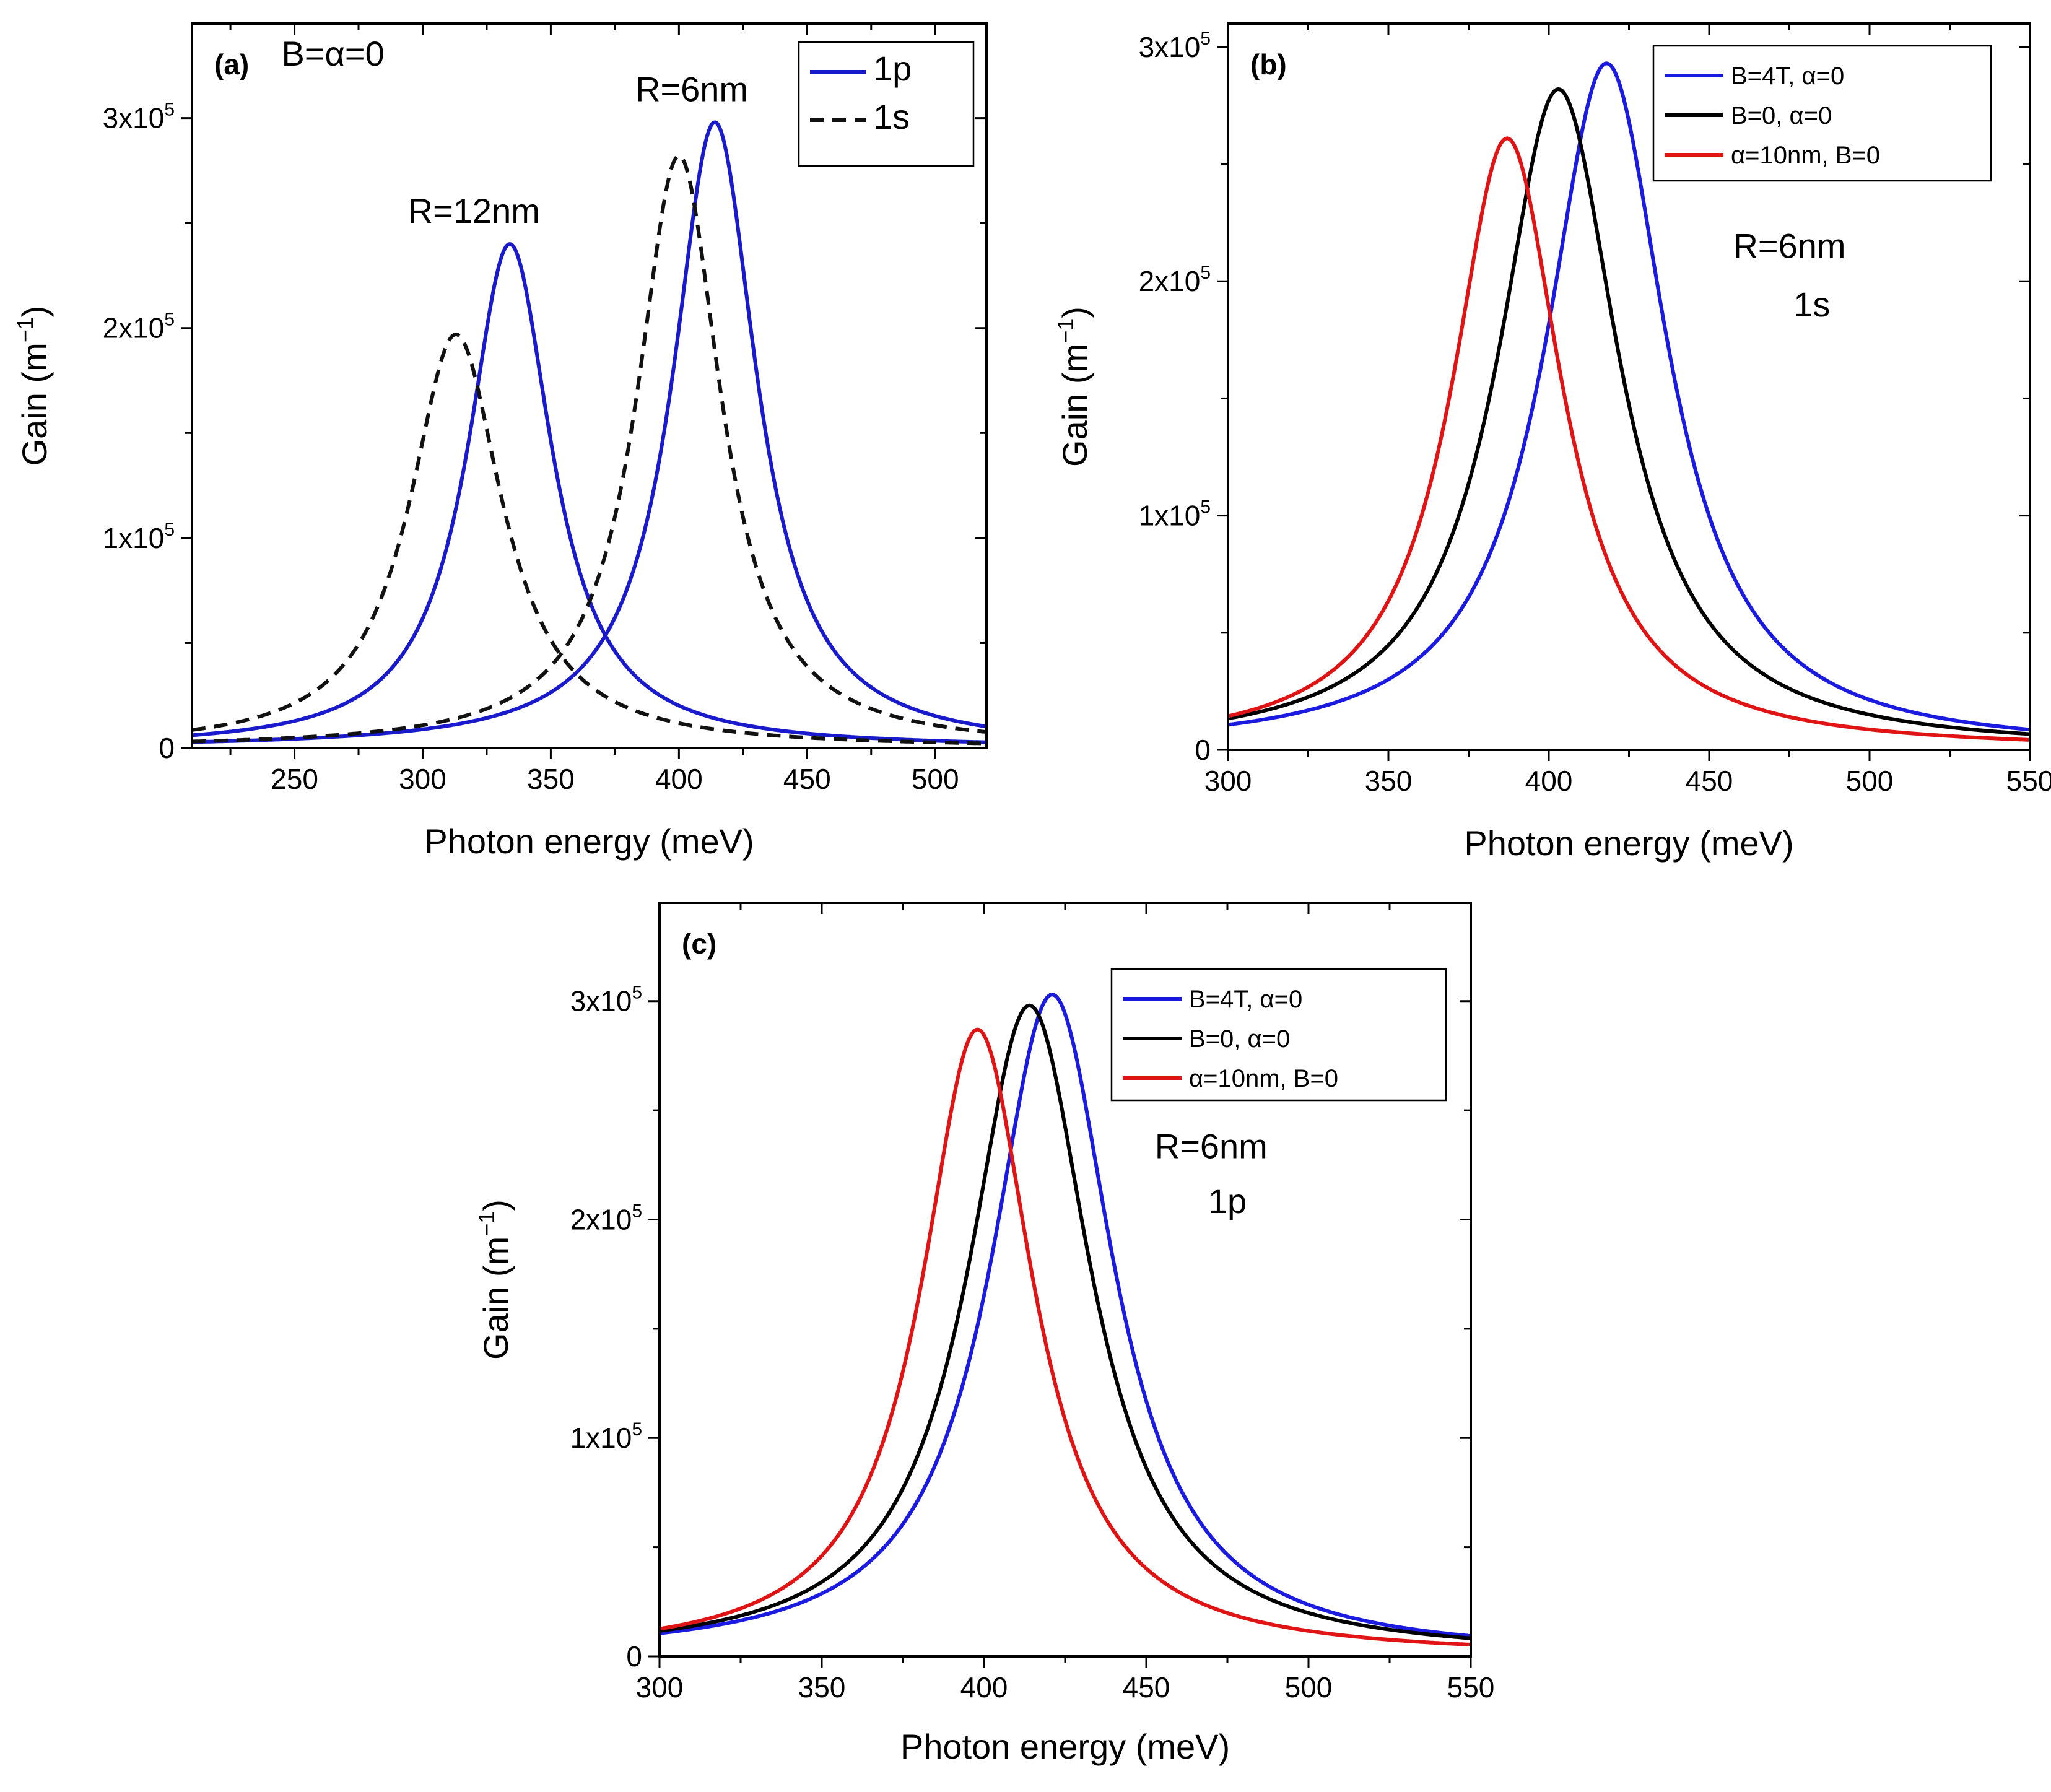 This screenshot has width=2051, height=1792. Describe the element at coordinates (893, 69) in the screenshot. I see `legend-label: 1p` at that location.